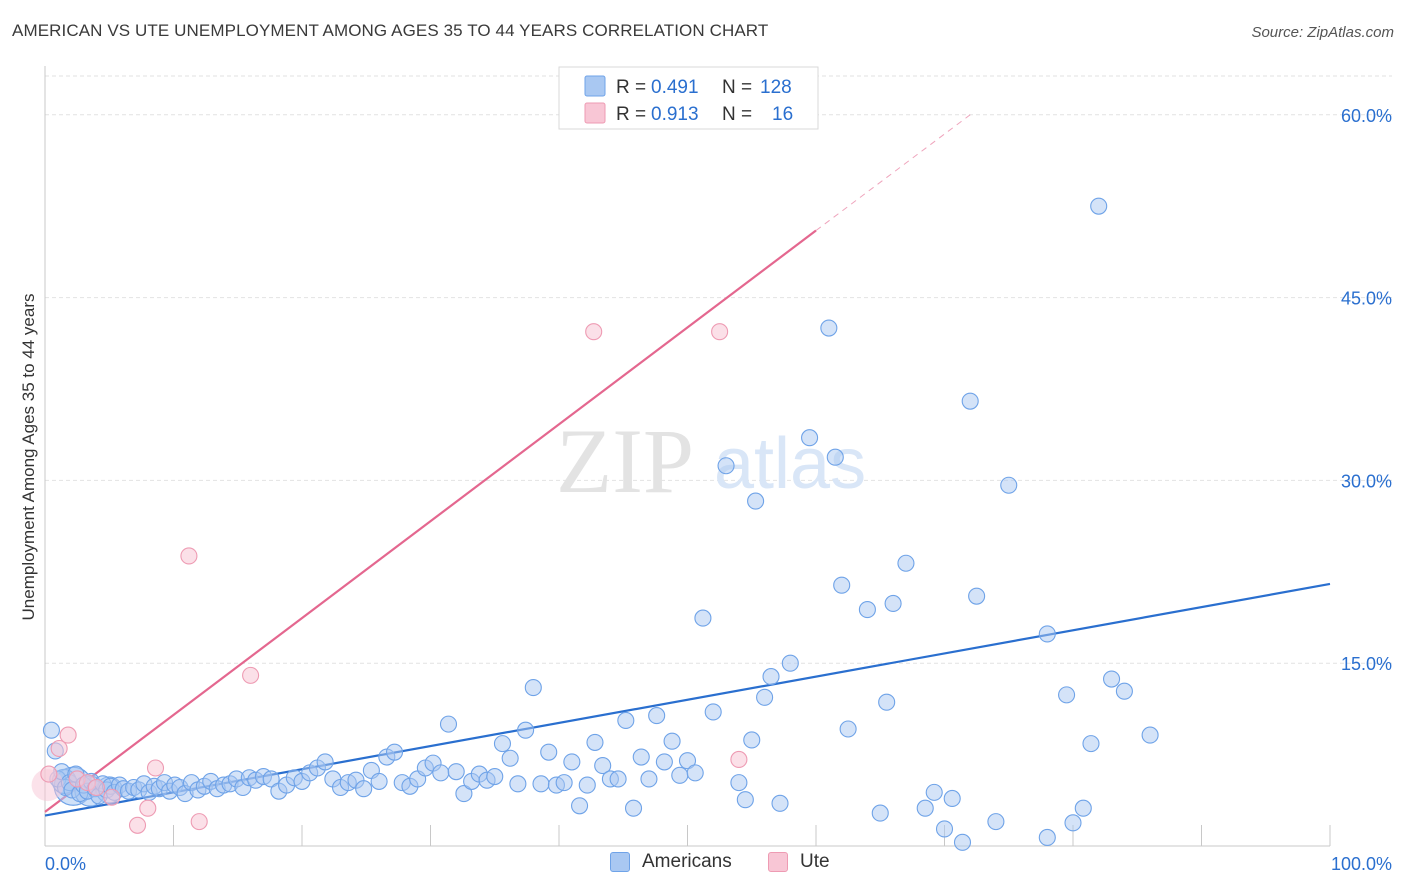 The height and width of the screenshot is (892, 1406). I want to click on stats-n-value-ute: 16, so click(782, 114).